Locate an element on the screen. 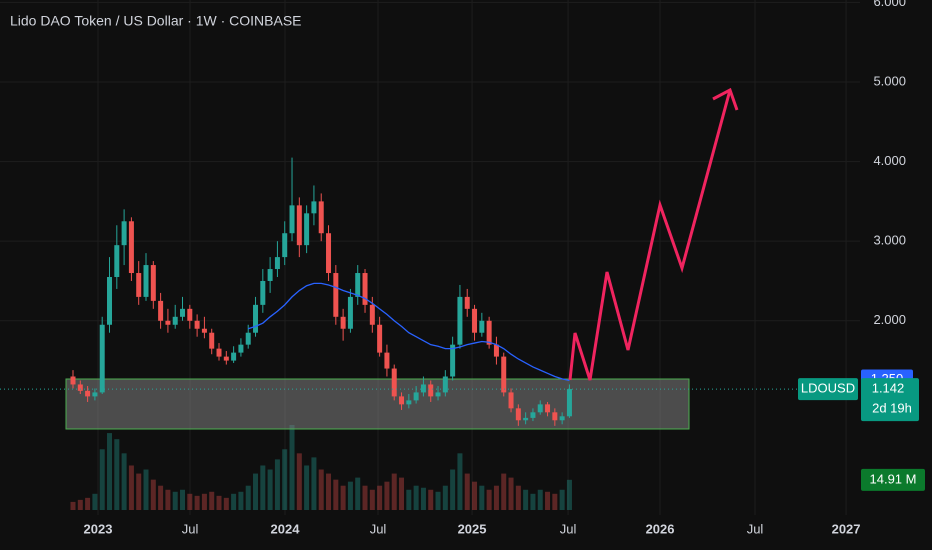 This screenshot has height=550, width=932. y-tick-label: 3.000 is located at coordinates (889, 240).